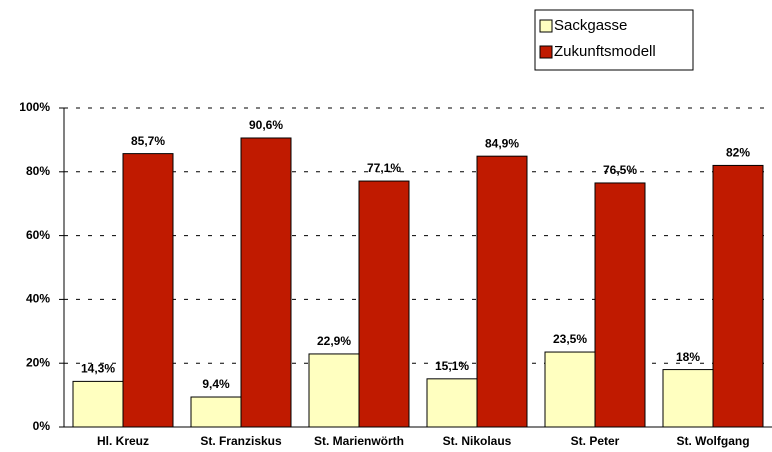 The width and height of the screenshot is (772, 452). Describe the element at coordinates (42, 426) in the screenshot. I see `y-tick-label: 0%` at that location.